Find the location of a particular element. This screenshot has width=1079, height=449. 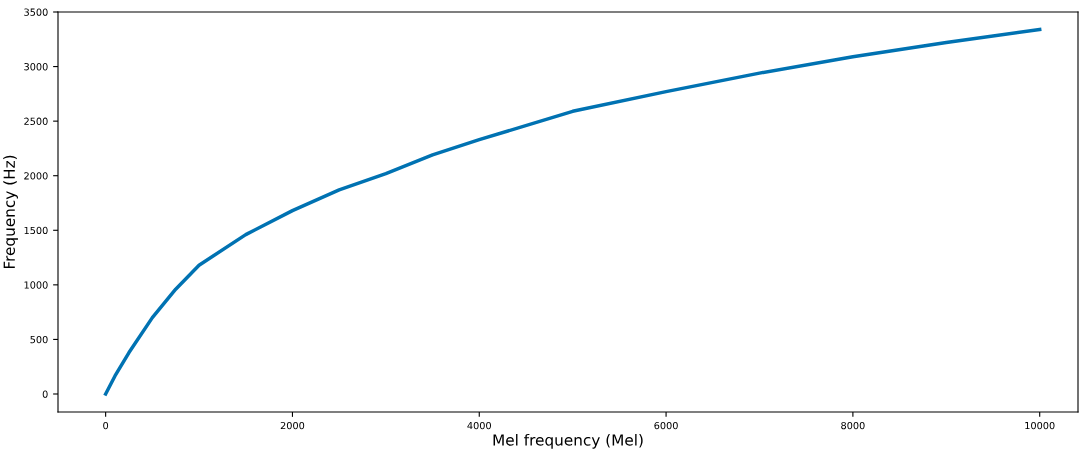

y-tick-label: 0 is located at coordinates (45, 394).